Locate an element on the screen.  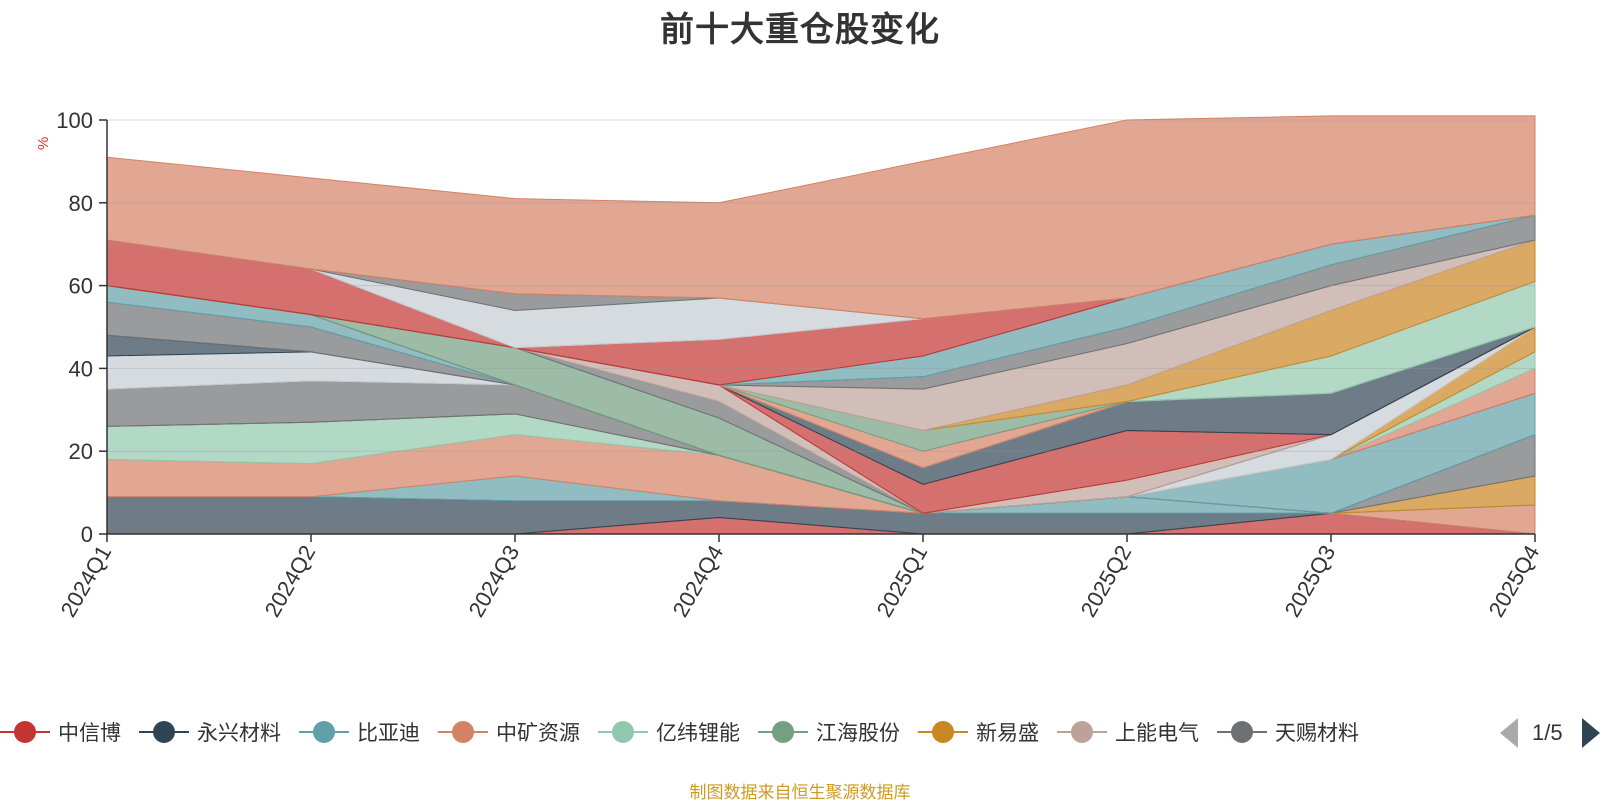
legend-item-5: 江海股份 is located at coordinates (829, 732).